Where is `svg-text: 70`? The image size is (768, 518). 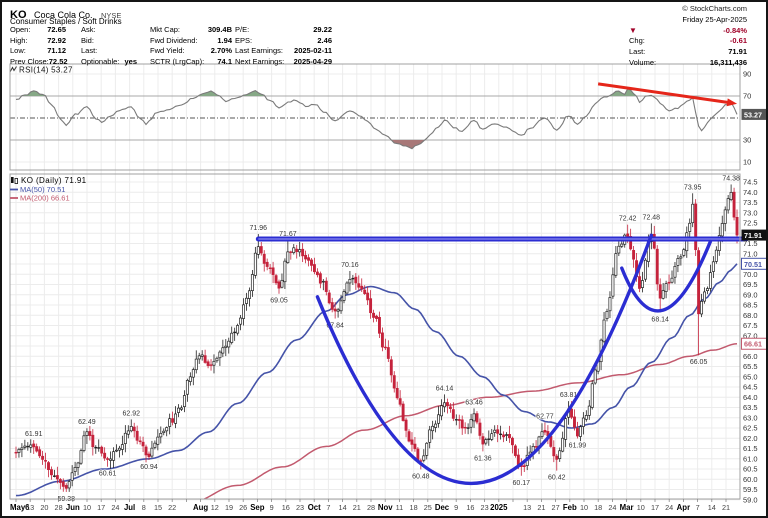 svg-text: 70 is located at coordinates (747, 96).